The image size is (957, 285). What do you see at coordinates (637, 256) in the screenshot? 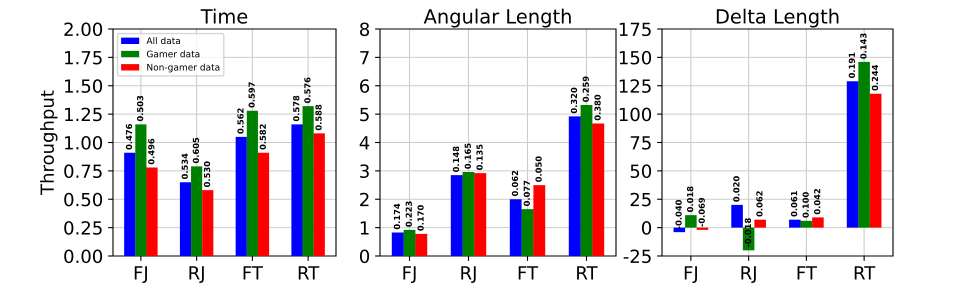
I see `y-tick-label: -25` at bounding box center [637, 256].